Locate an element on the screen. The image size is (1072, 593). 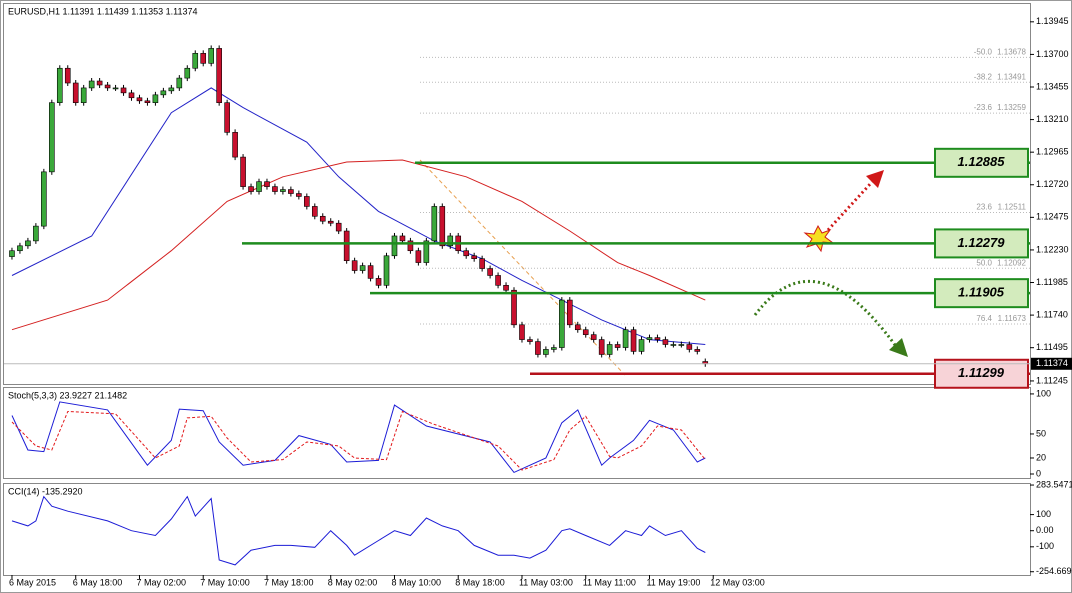
fib-level: 76.4 is located at coordinates (984, 318).